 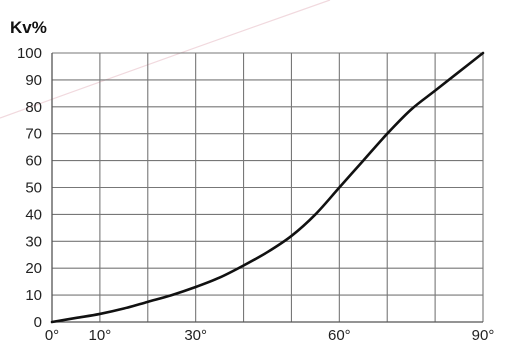 What do you see at coordinates (33, 80) in the screenshot?
I see `y-tick-label-9: 90` at bounding box center [33, 80].